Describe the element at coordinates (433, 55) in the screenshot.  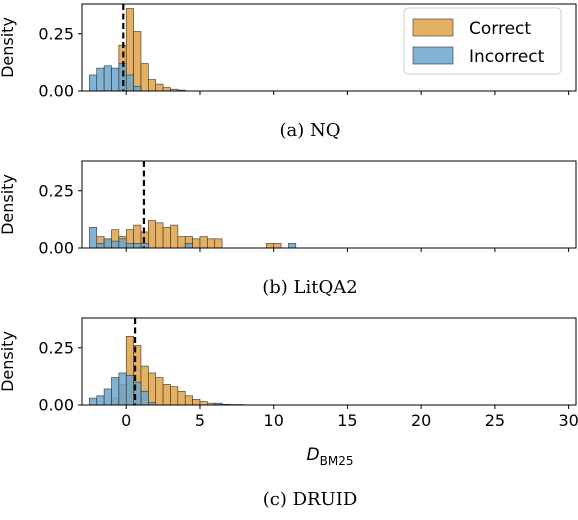
I see `legend-swatch-incorrect` at that location.